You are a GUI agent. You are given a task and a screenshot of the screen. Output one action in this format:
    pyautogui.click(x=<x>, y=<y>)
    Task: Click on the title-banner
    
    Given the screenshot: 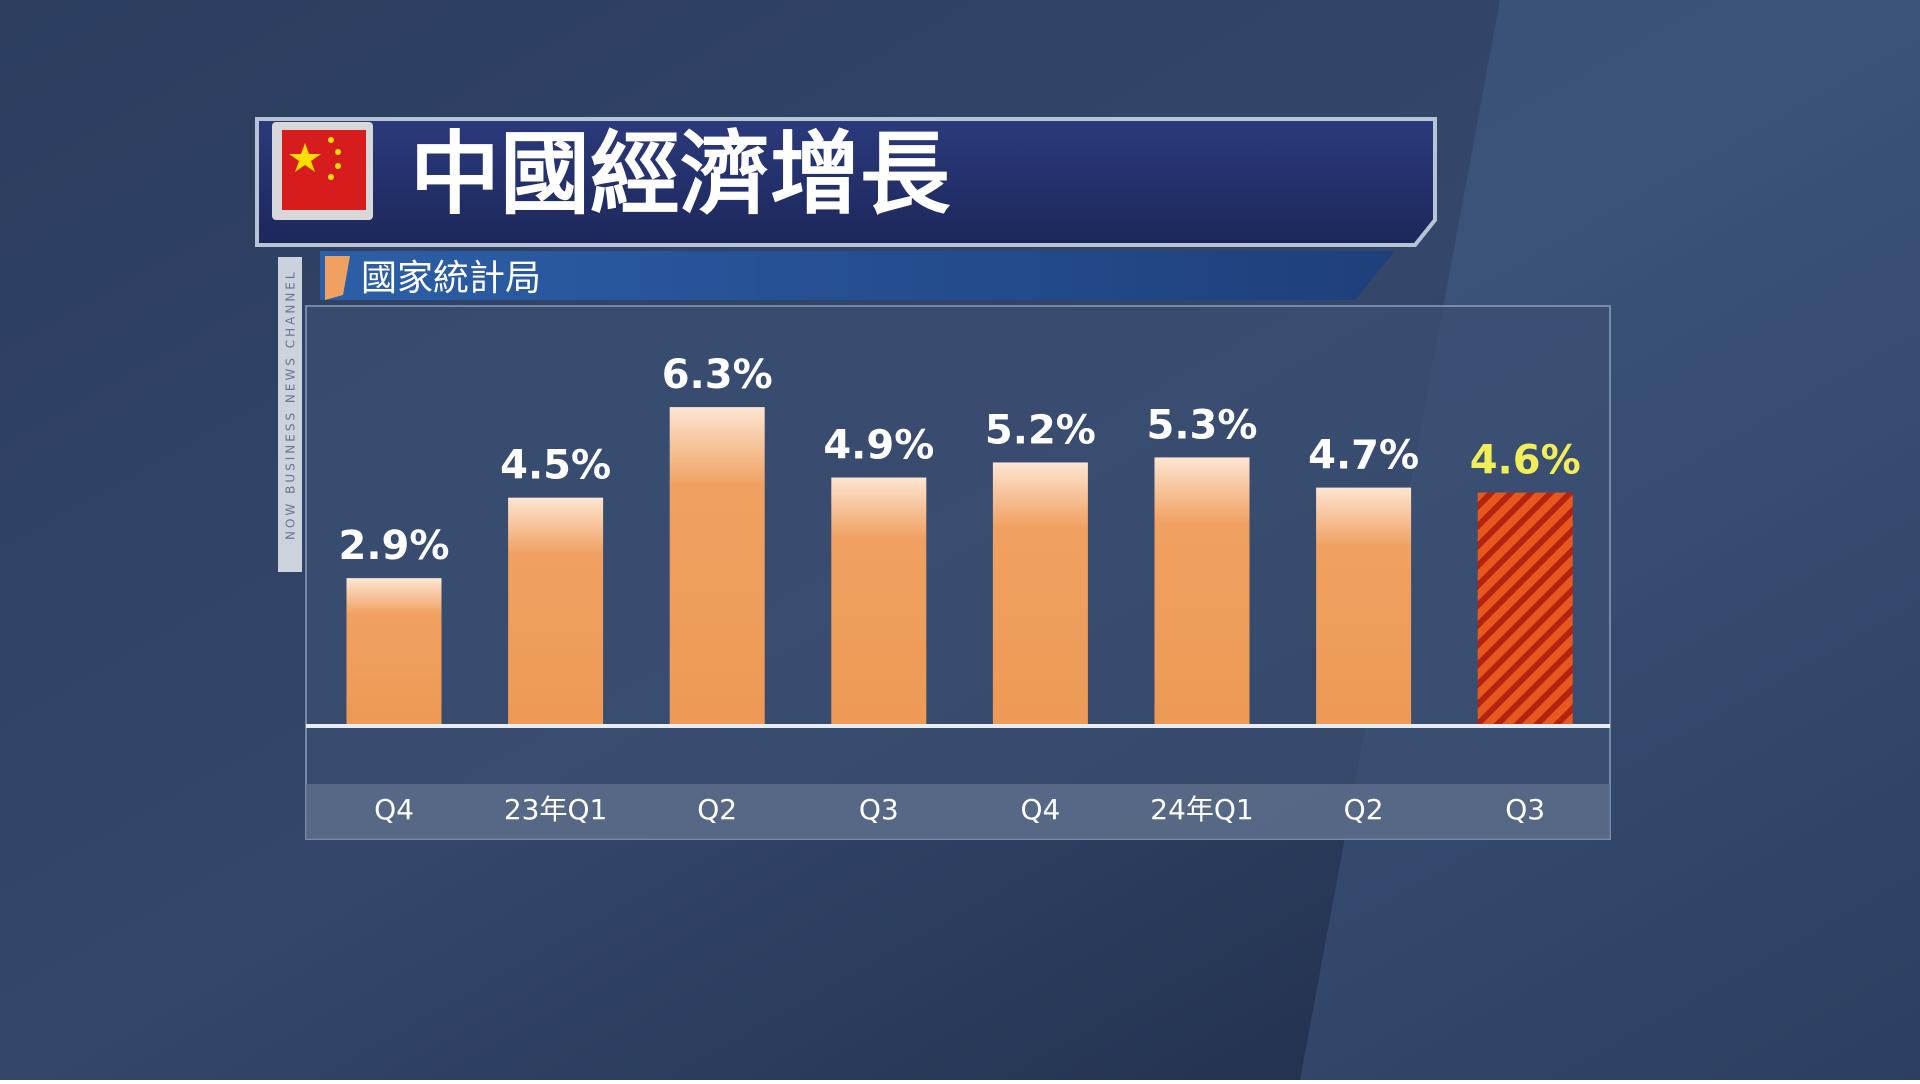 What is the action you would take?
    pyautogui.click(x=846, y=182)
    